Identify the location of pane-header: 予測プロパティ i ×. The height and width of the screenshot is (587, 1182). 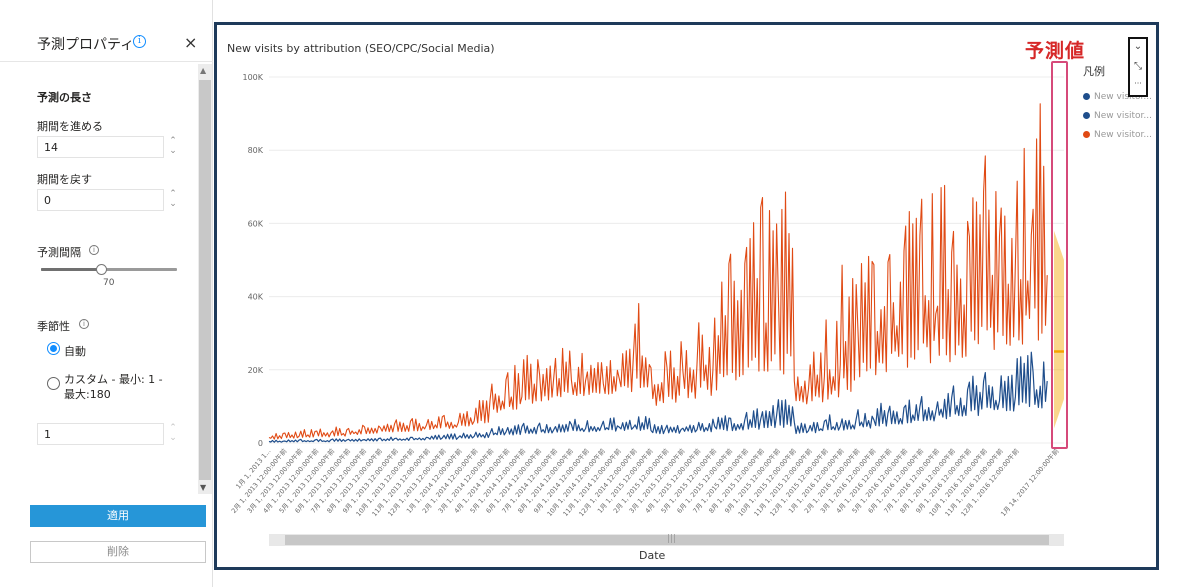
(106, 31).